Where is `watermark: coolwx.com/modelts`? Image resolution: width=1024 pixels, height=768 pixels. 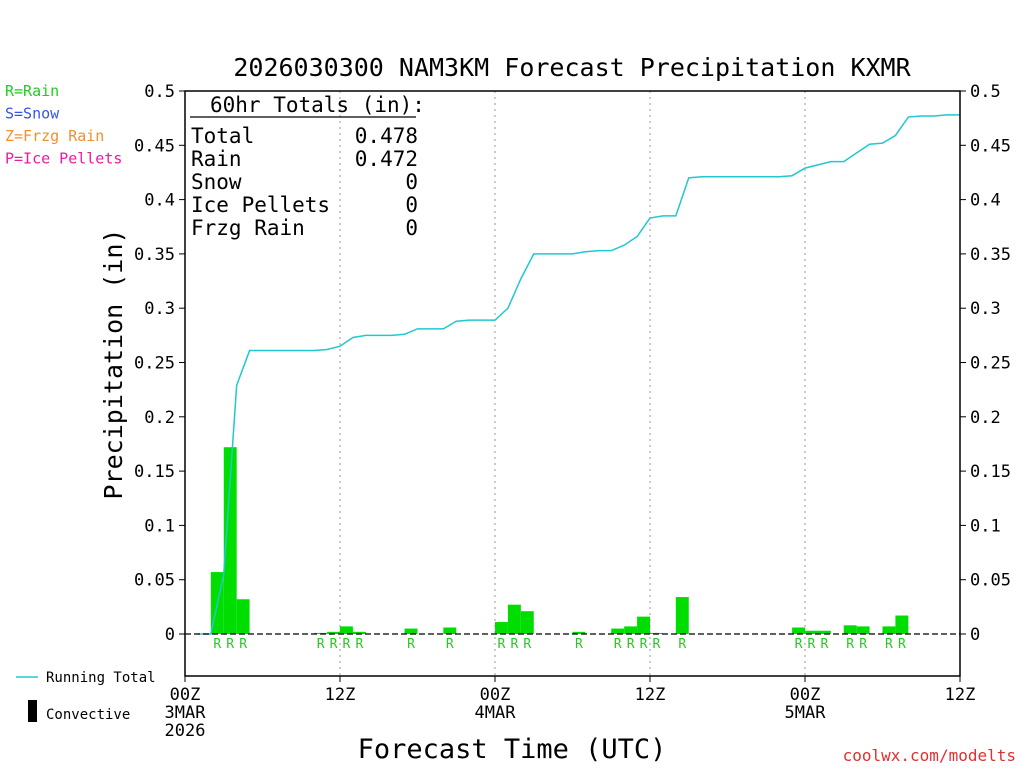 watermark: coolwx.com/modelts is located at coordinates (929, 755).